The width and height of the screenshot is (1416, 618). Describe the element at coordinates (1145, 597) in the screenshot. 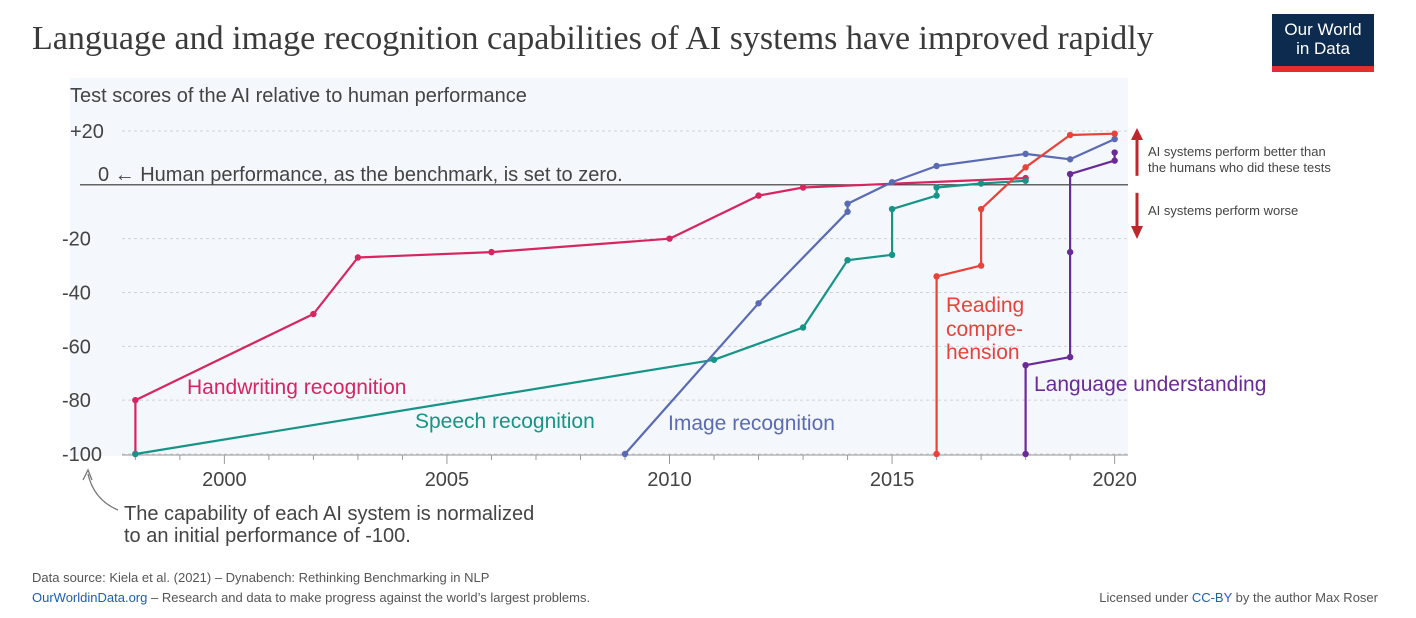

I see `license-prefix: Licensed under` at that location.